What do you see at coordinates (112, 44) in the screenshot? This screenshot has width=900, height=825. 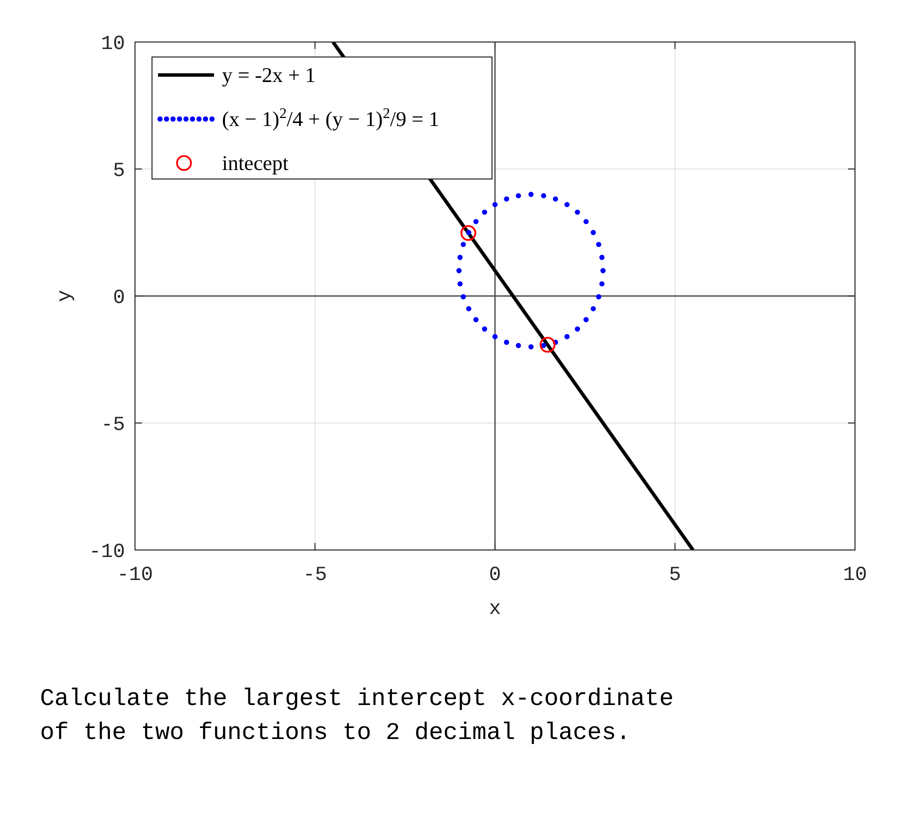 I see `y-tick-label: 10` at bounding box center [112, 44].